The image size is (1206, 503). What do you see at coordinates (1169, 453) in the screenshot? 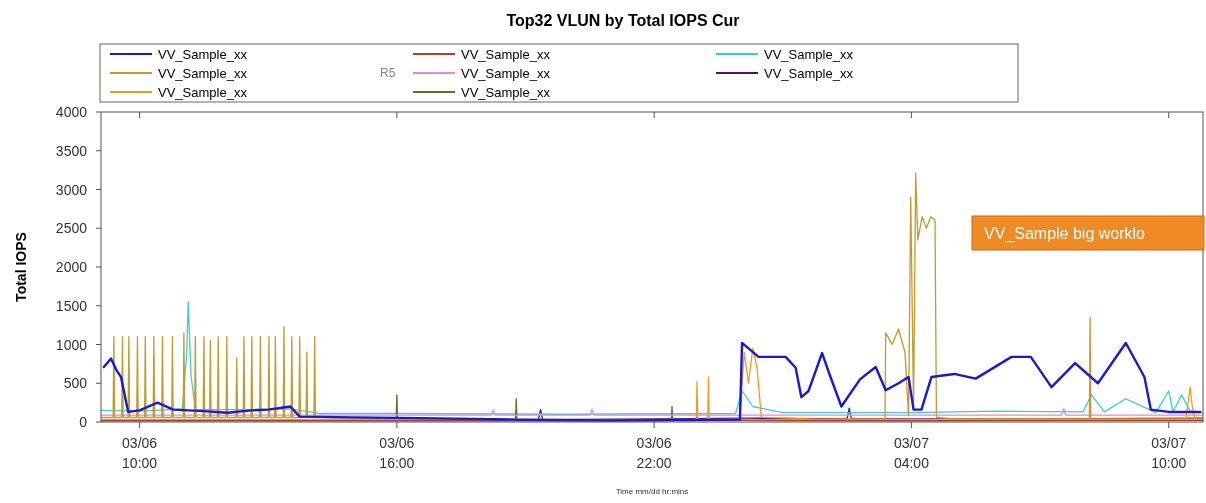
I see `x-tick-label: 03/07 10:00` at bounding box center [1169, 453].